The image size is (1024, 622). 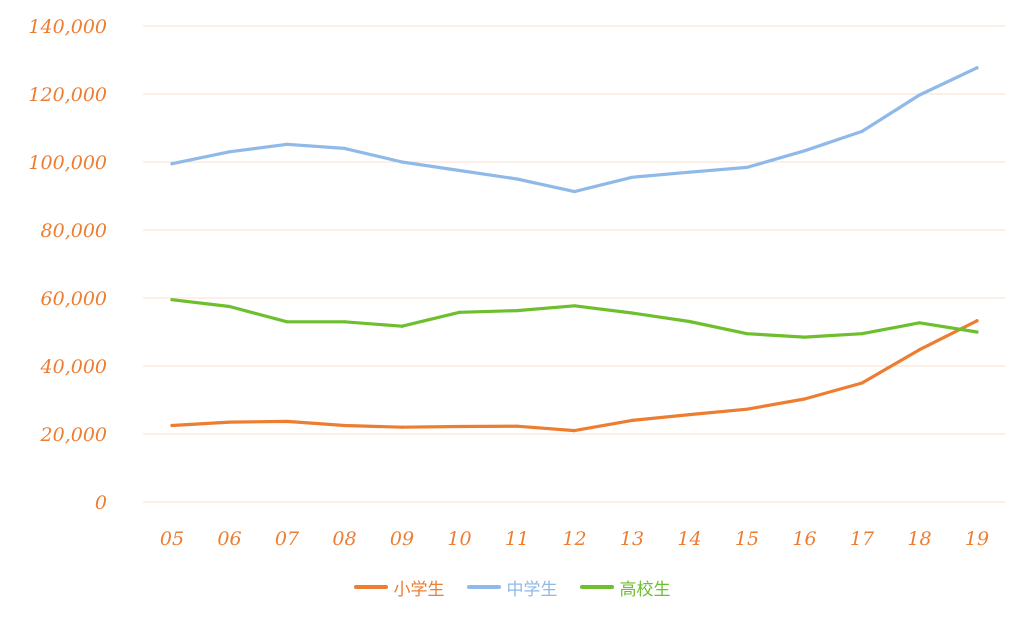 What do you see at coordinates (73, 435) in the screenshot?
I see `y-tick-label: 20,000` at bounding box center [73, 435].